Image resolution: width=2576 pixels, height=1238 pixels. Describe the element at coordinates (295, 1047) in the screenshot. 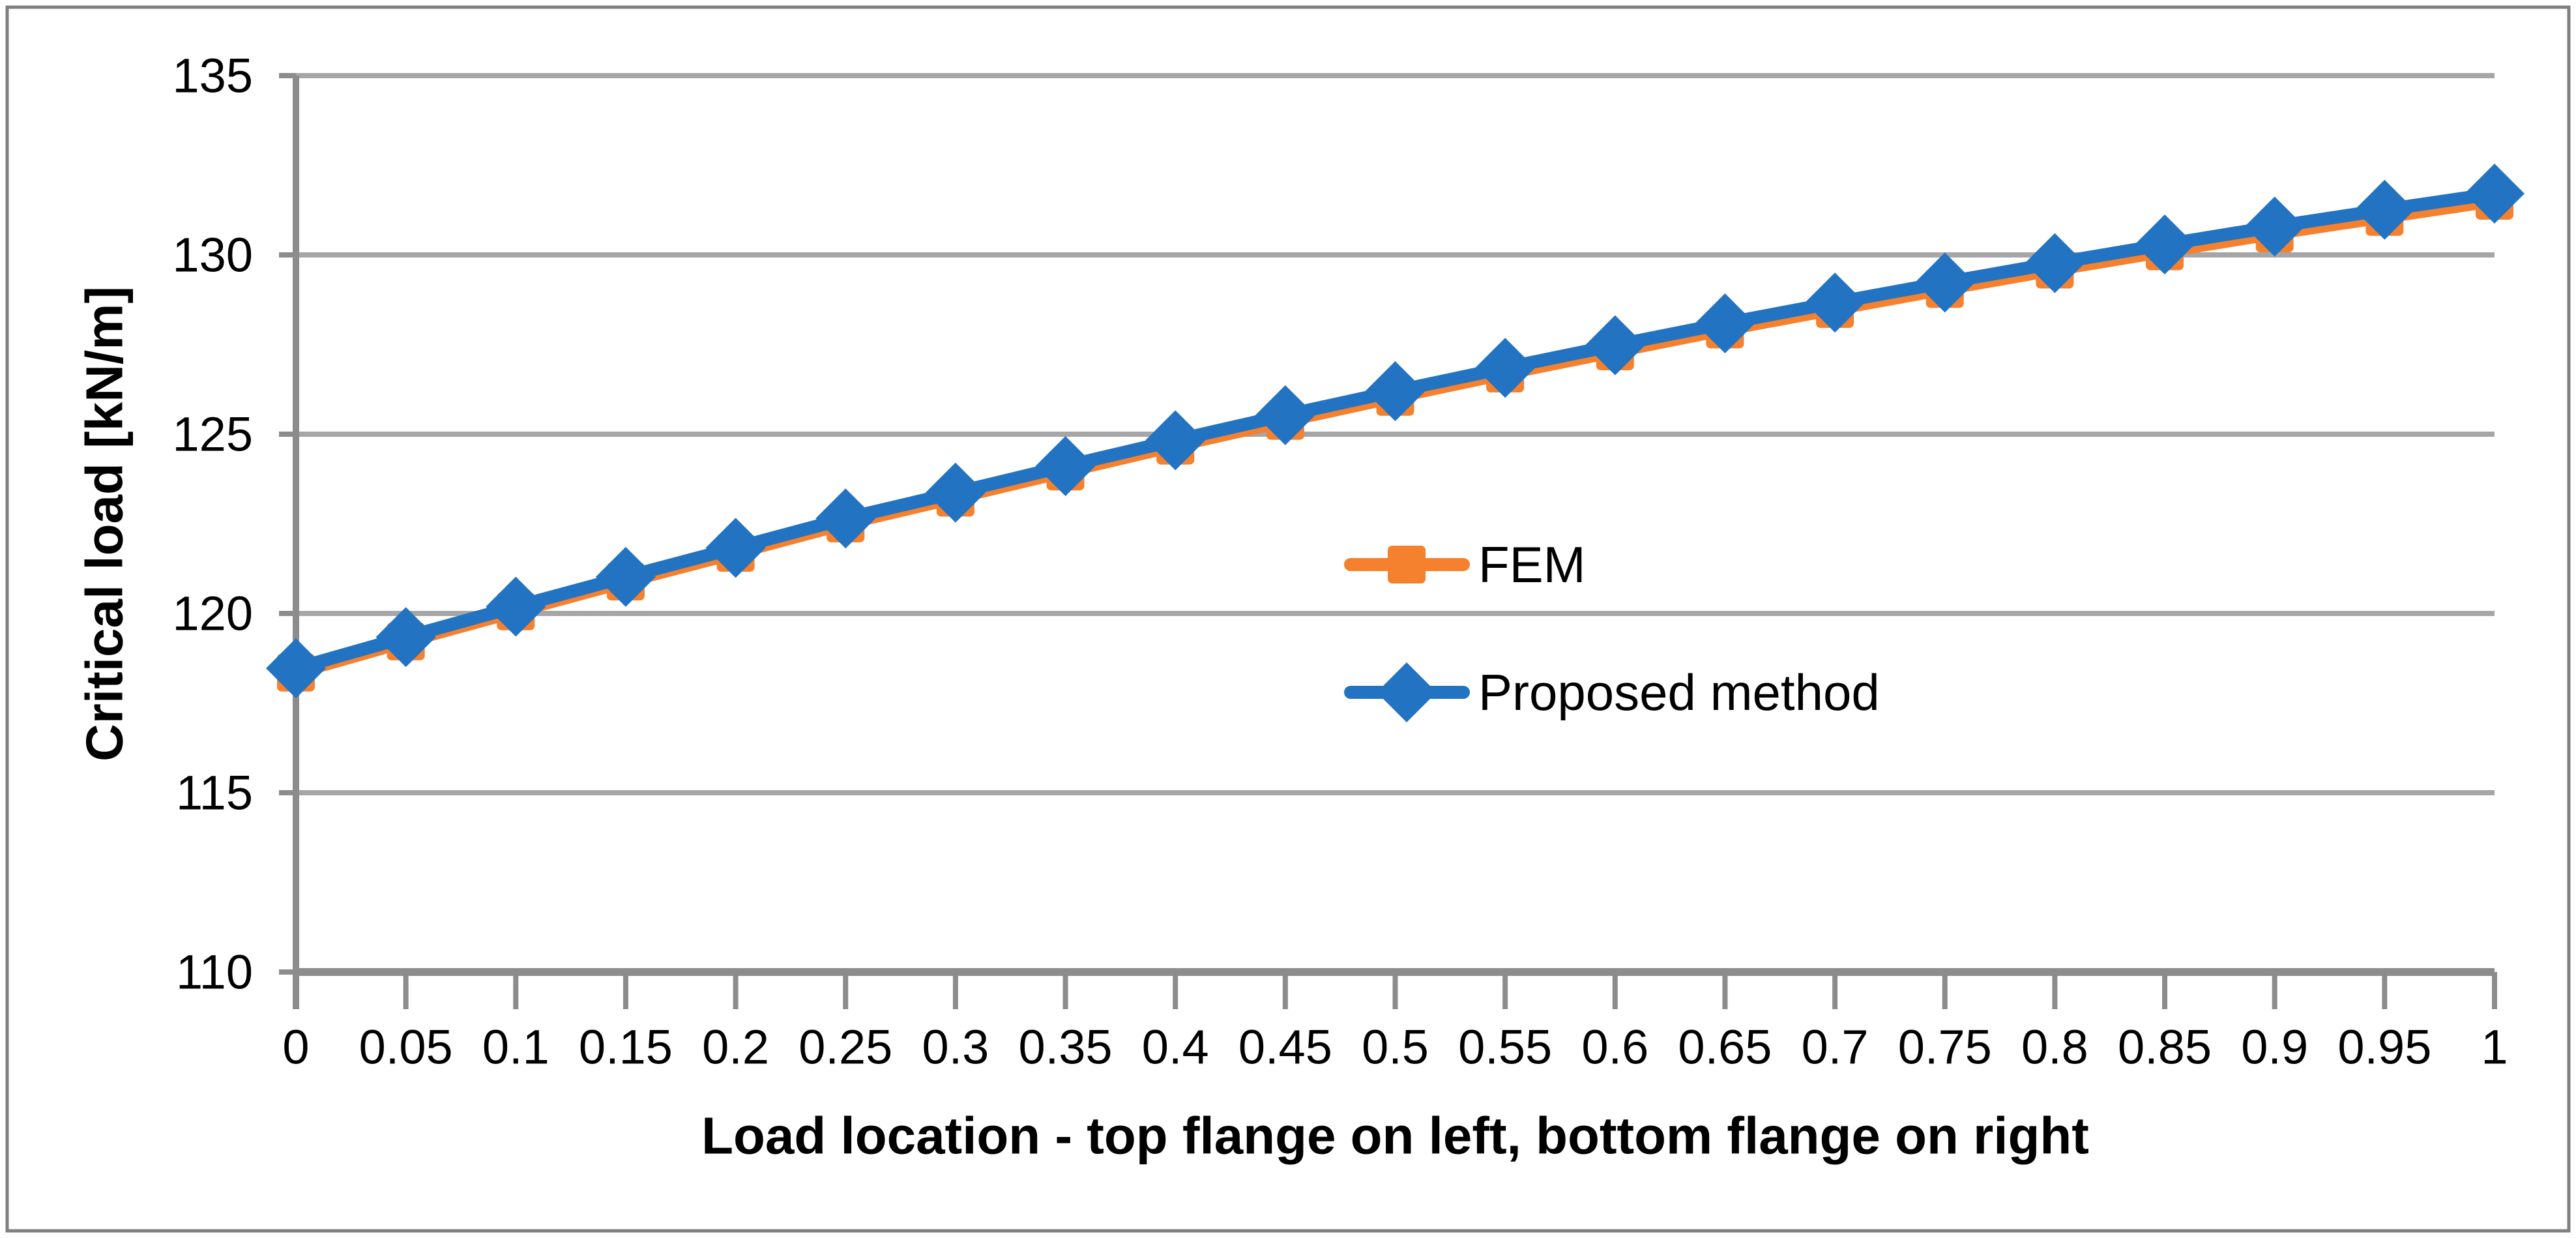

I see `x-tick-label-0: 0` at that location.